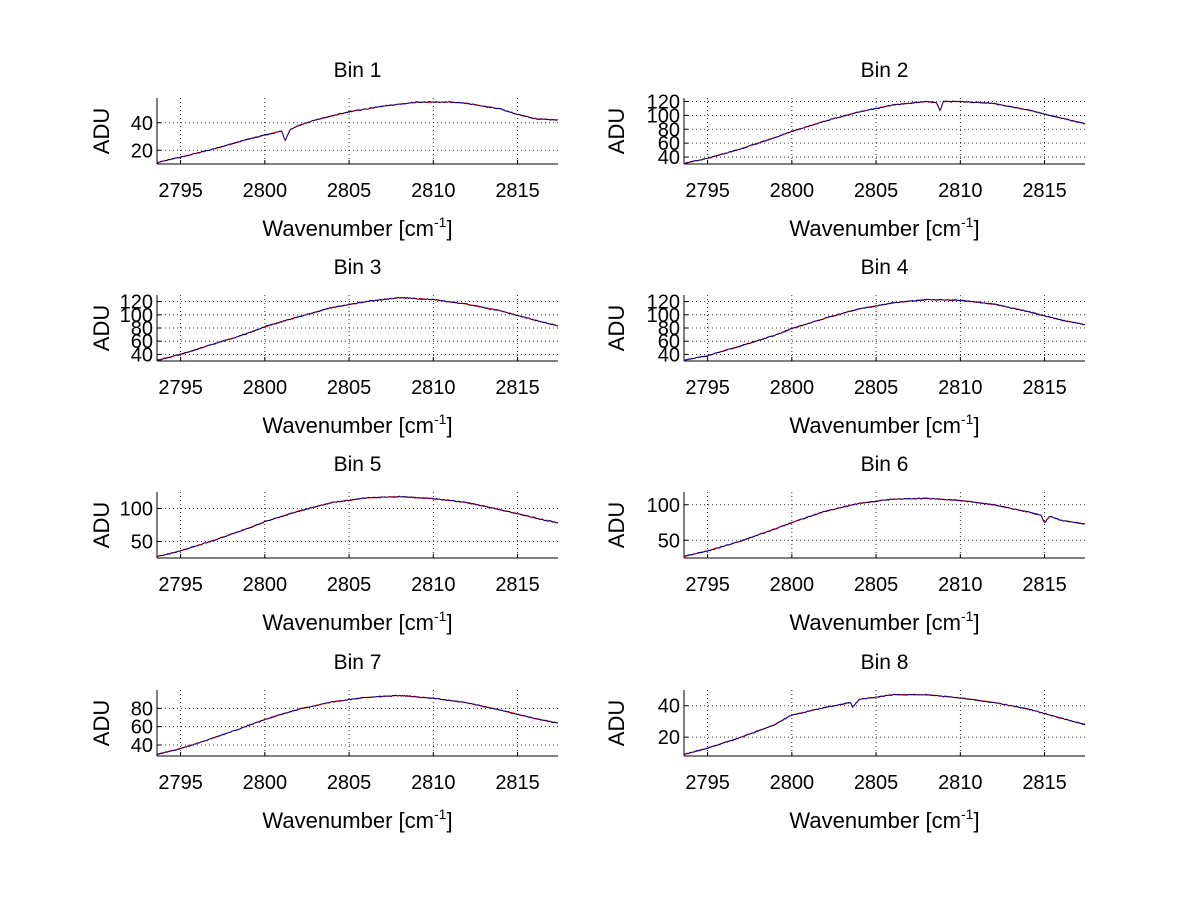 This screenshot has height=901, width=1200. Describe the element at coordinates (885, 267) in the screenshot. I see `subplot-title: Bin 4` at that location.